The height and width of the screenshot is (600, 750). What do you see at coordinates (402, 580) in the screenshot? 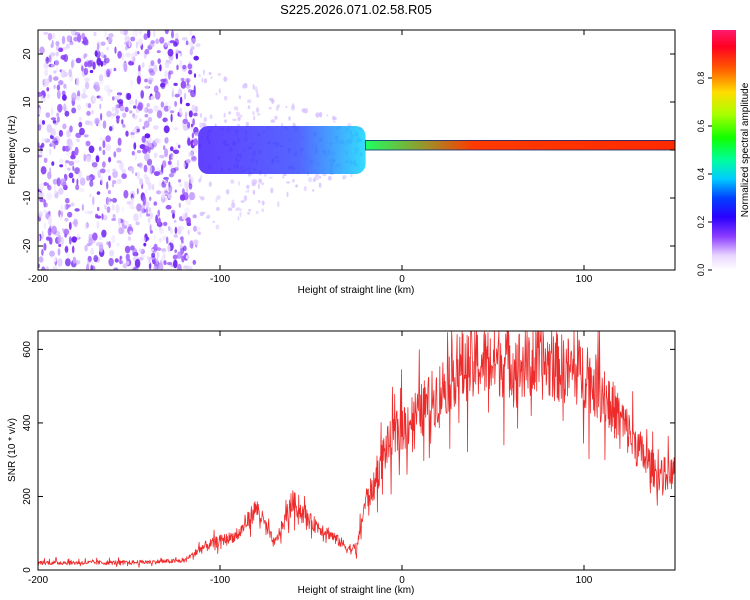
I see `snr-x-tick-label: 0` at bounding box center [402, 580].